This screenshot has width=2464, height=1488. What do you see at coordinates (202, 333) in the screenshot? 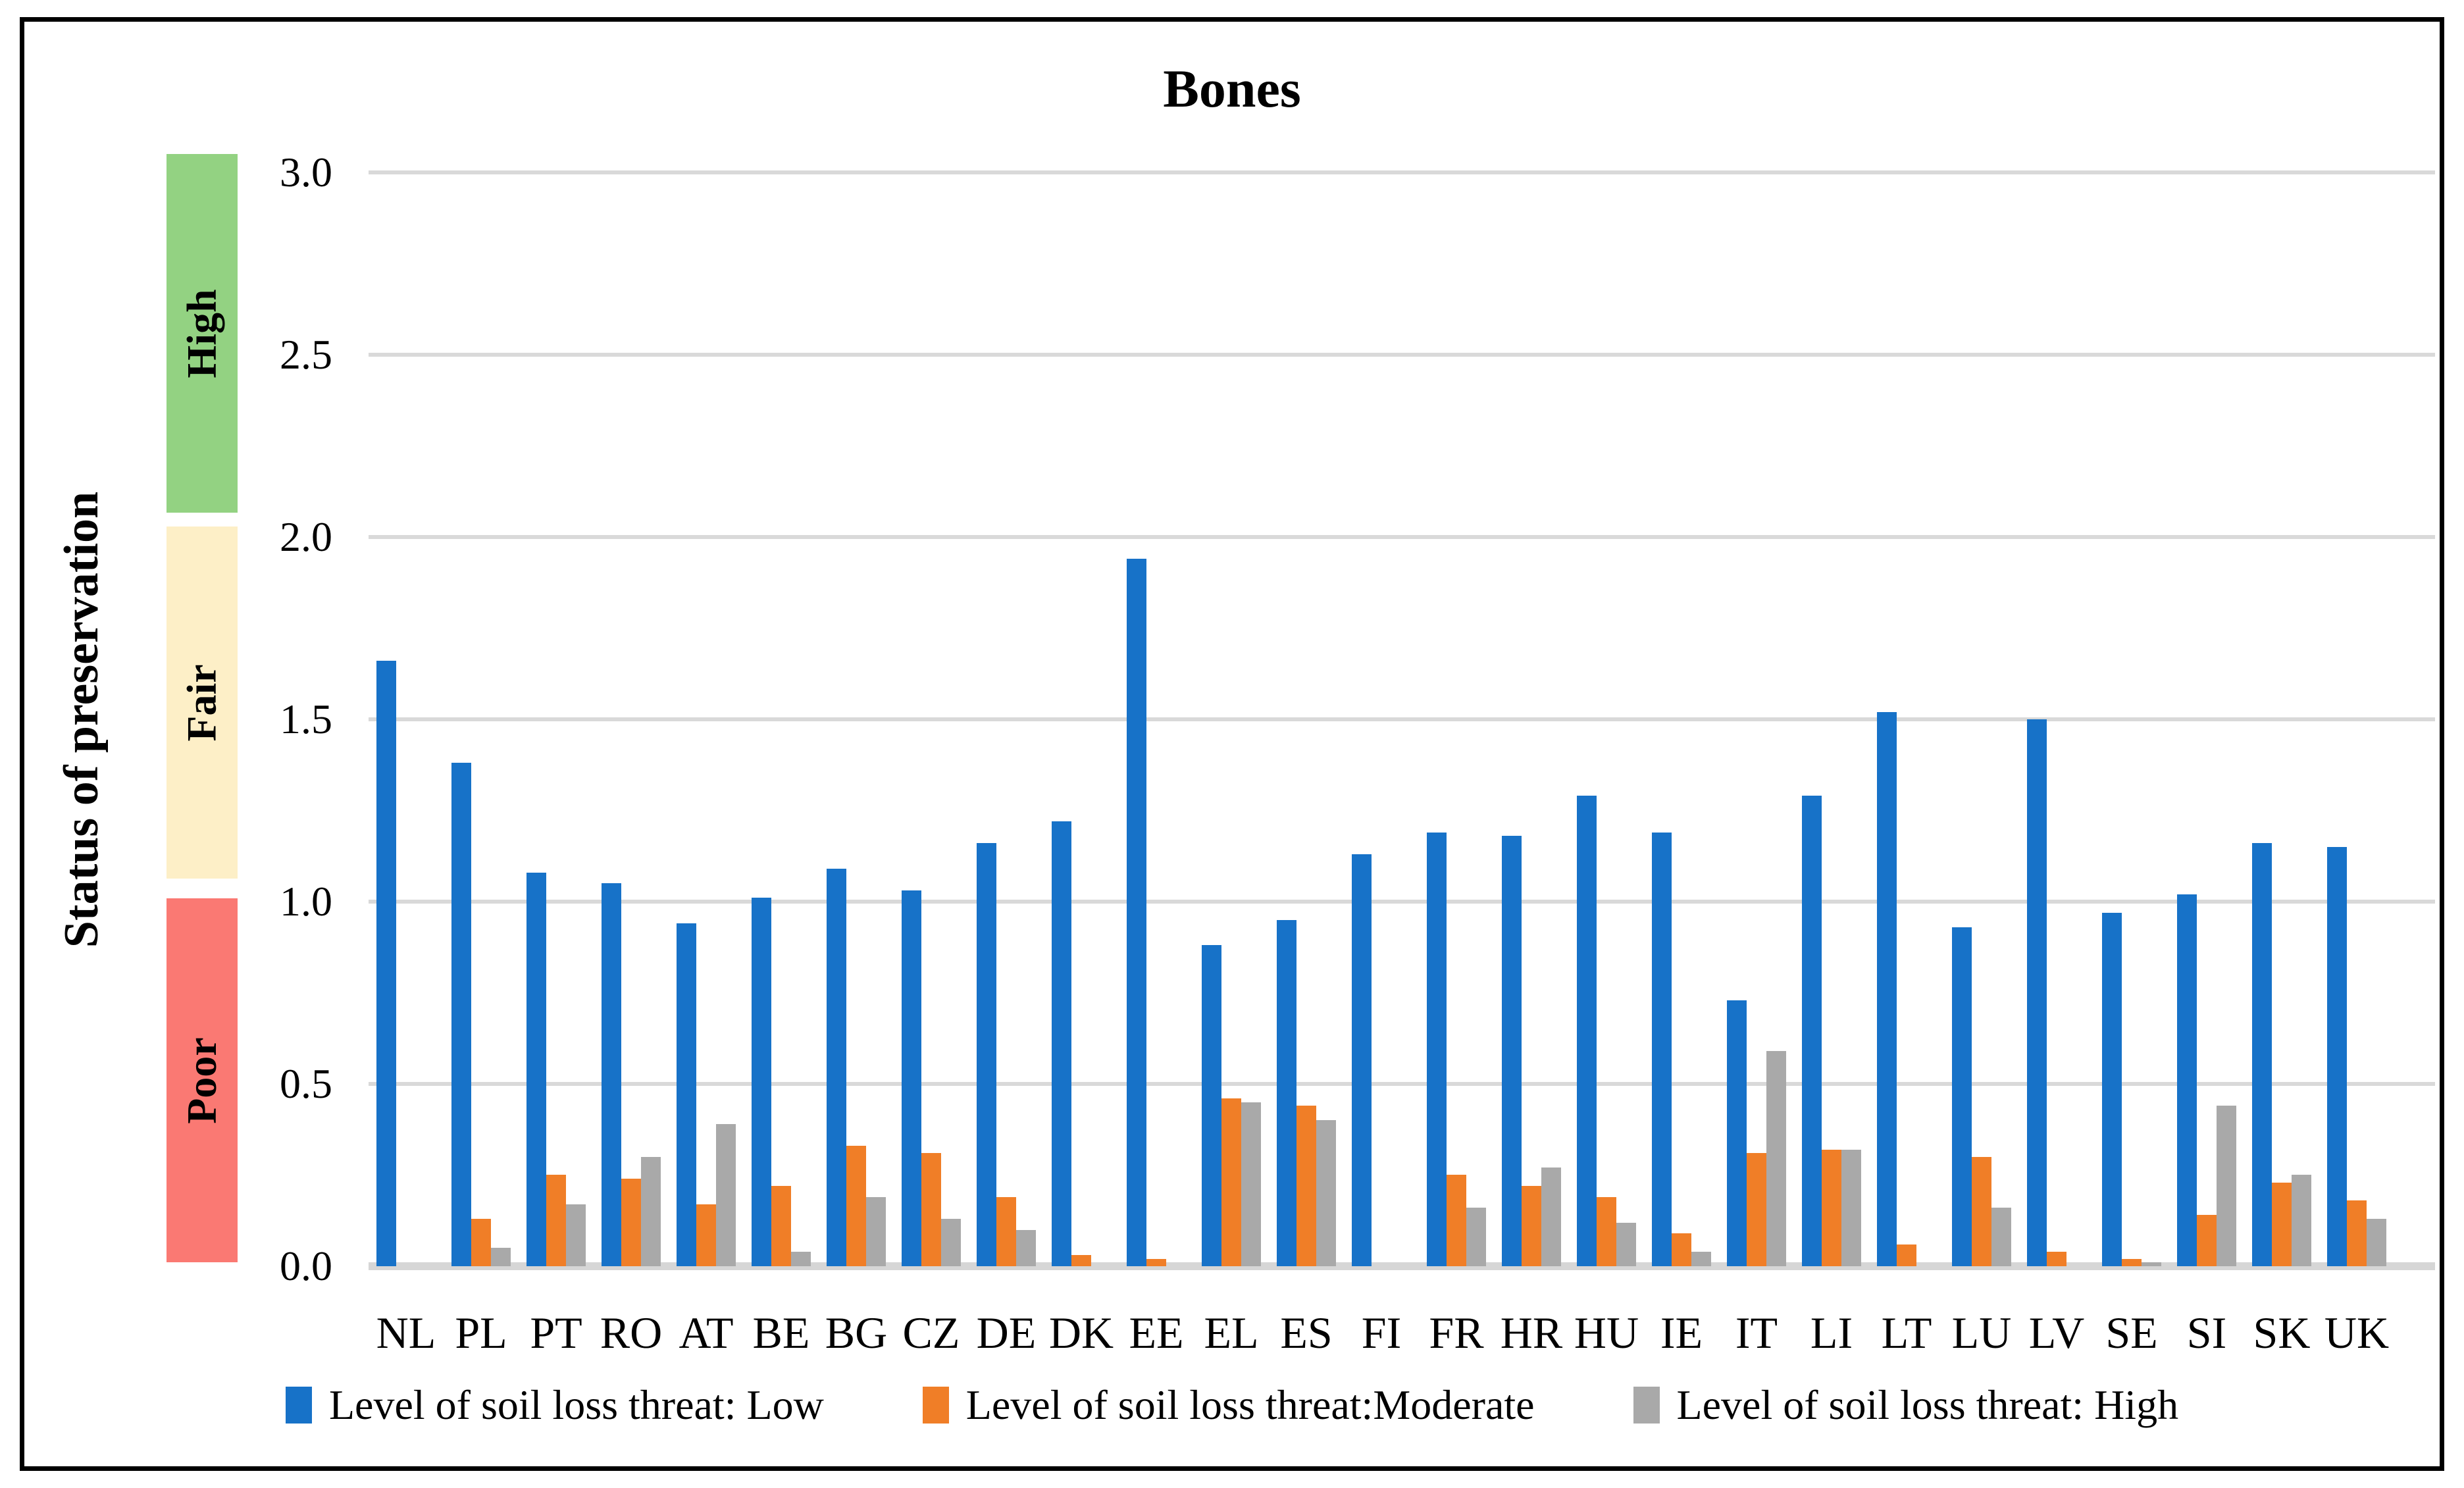
I see `band-high: High` at bounding box center [202, 333].